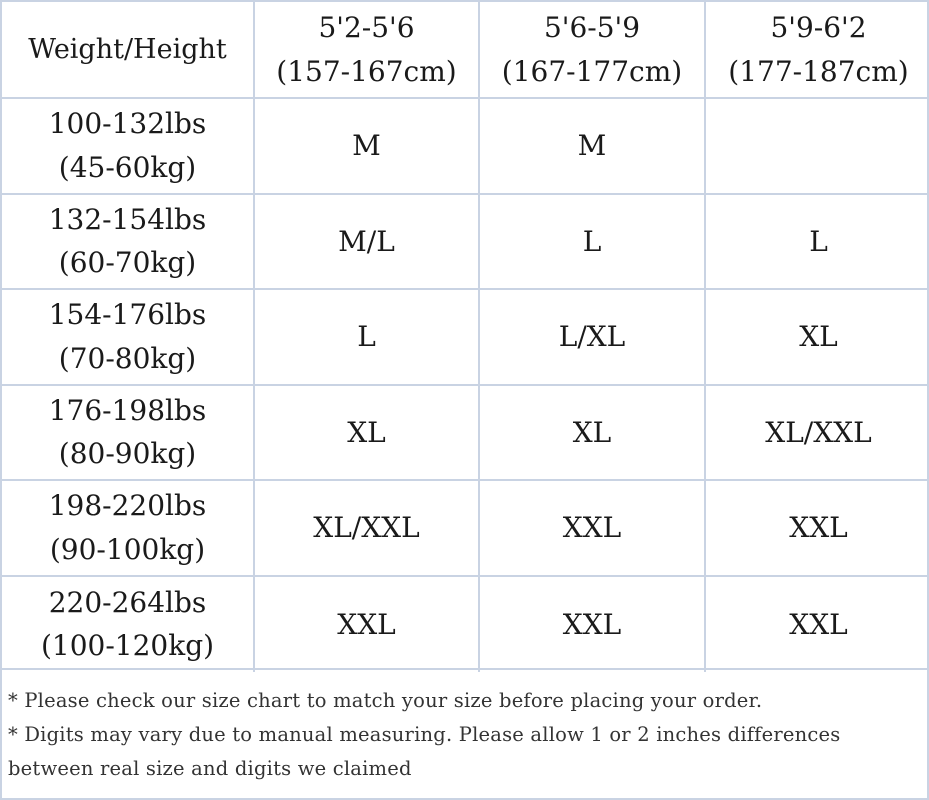 Image resolution: width=929 pixels, height=800 pixels. I want to click on row-header-weight-kg: (45-60kg), so click(127, 167).